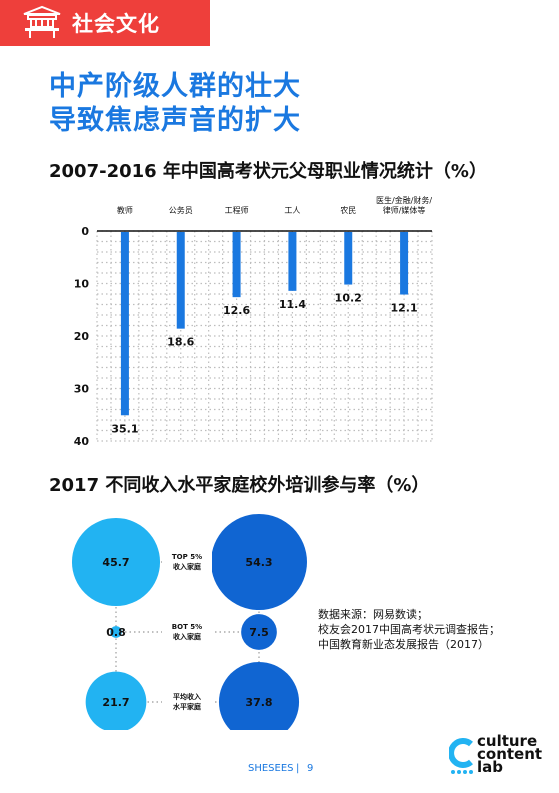 The width and height of the screenshot is (559, 793). I want to click on category-label: 公务员, so click(181, 210).